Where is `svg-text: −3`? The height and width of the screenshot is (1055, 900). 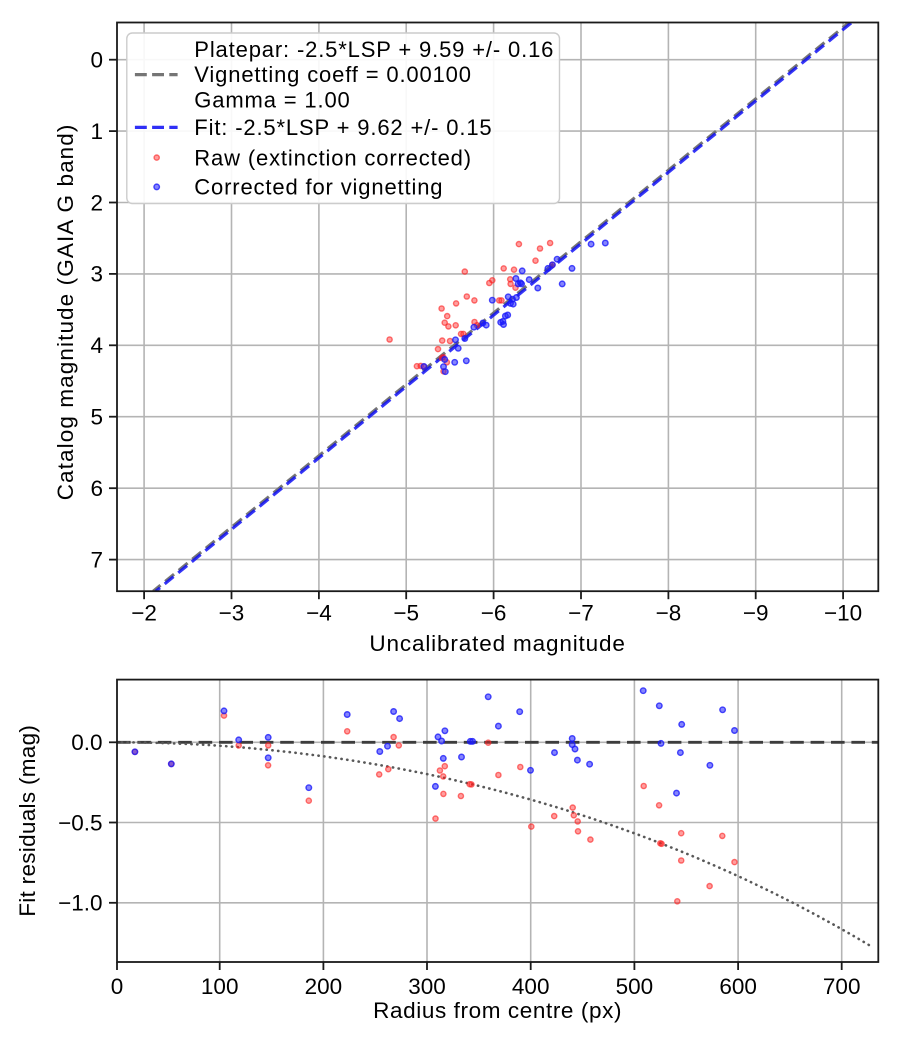 svg-text: −3 is located at coordinates (232, 613).